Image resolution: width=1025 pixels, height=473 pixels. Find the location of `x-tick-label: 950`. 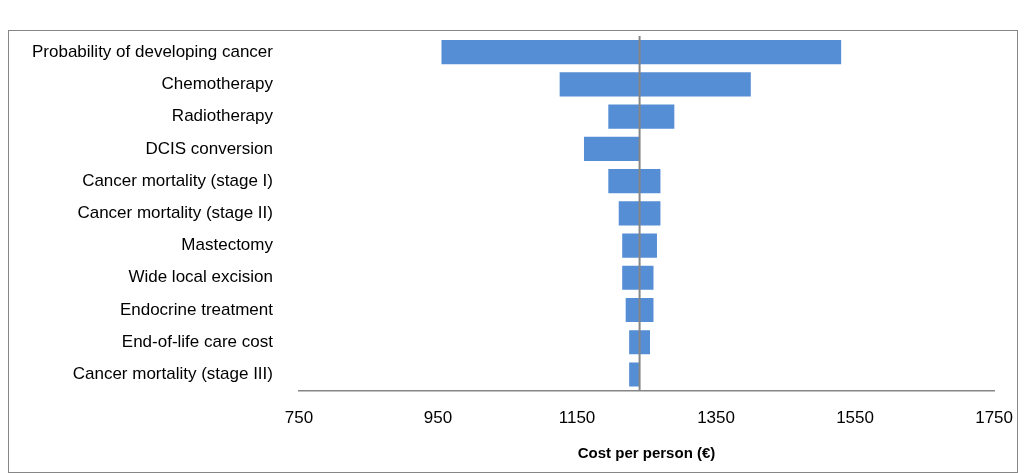

x-tick-label: 950 is located at coordinates (438, 418).